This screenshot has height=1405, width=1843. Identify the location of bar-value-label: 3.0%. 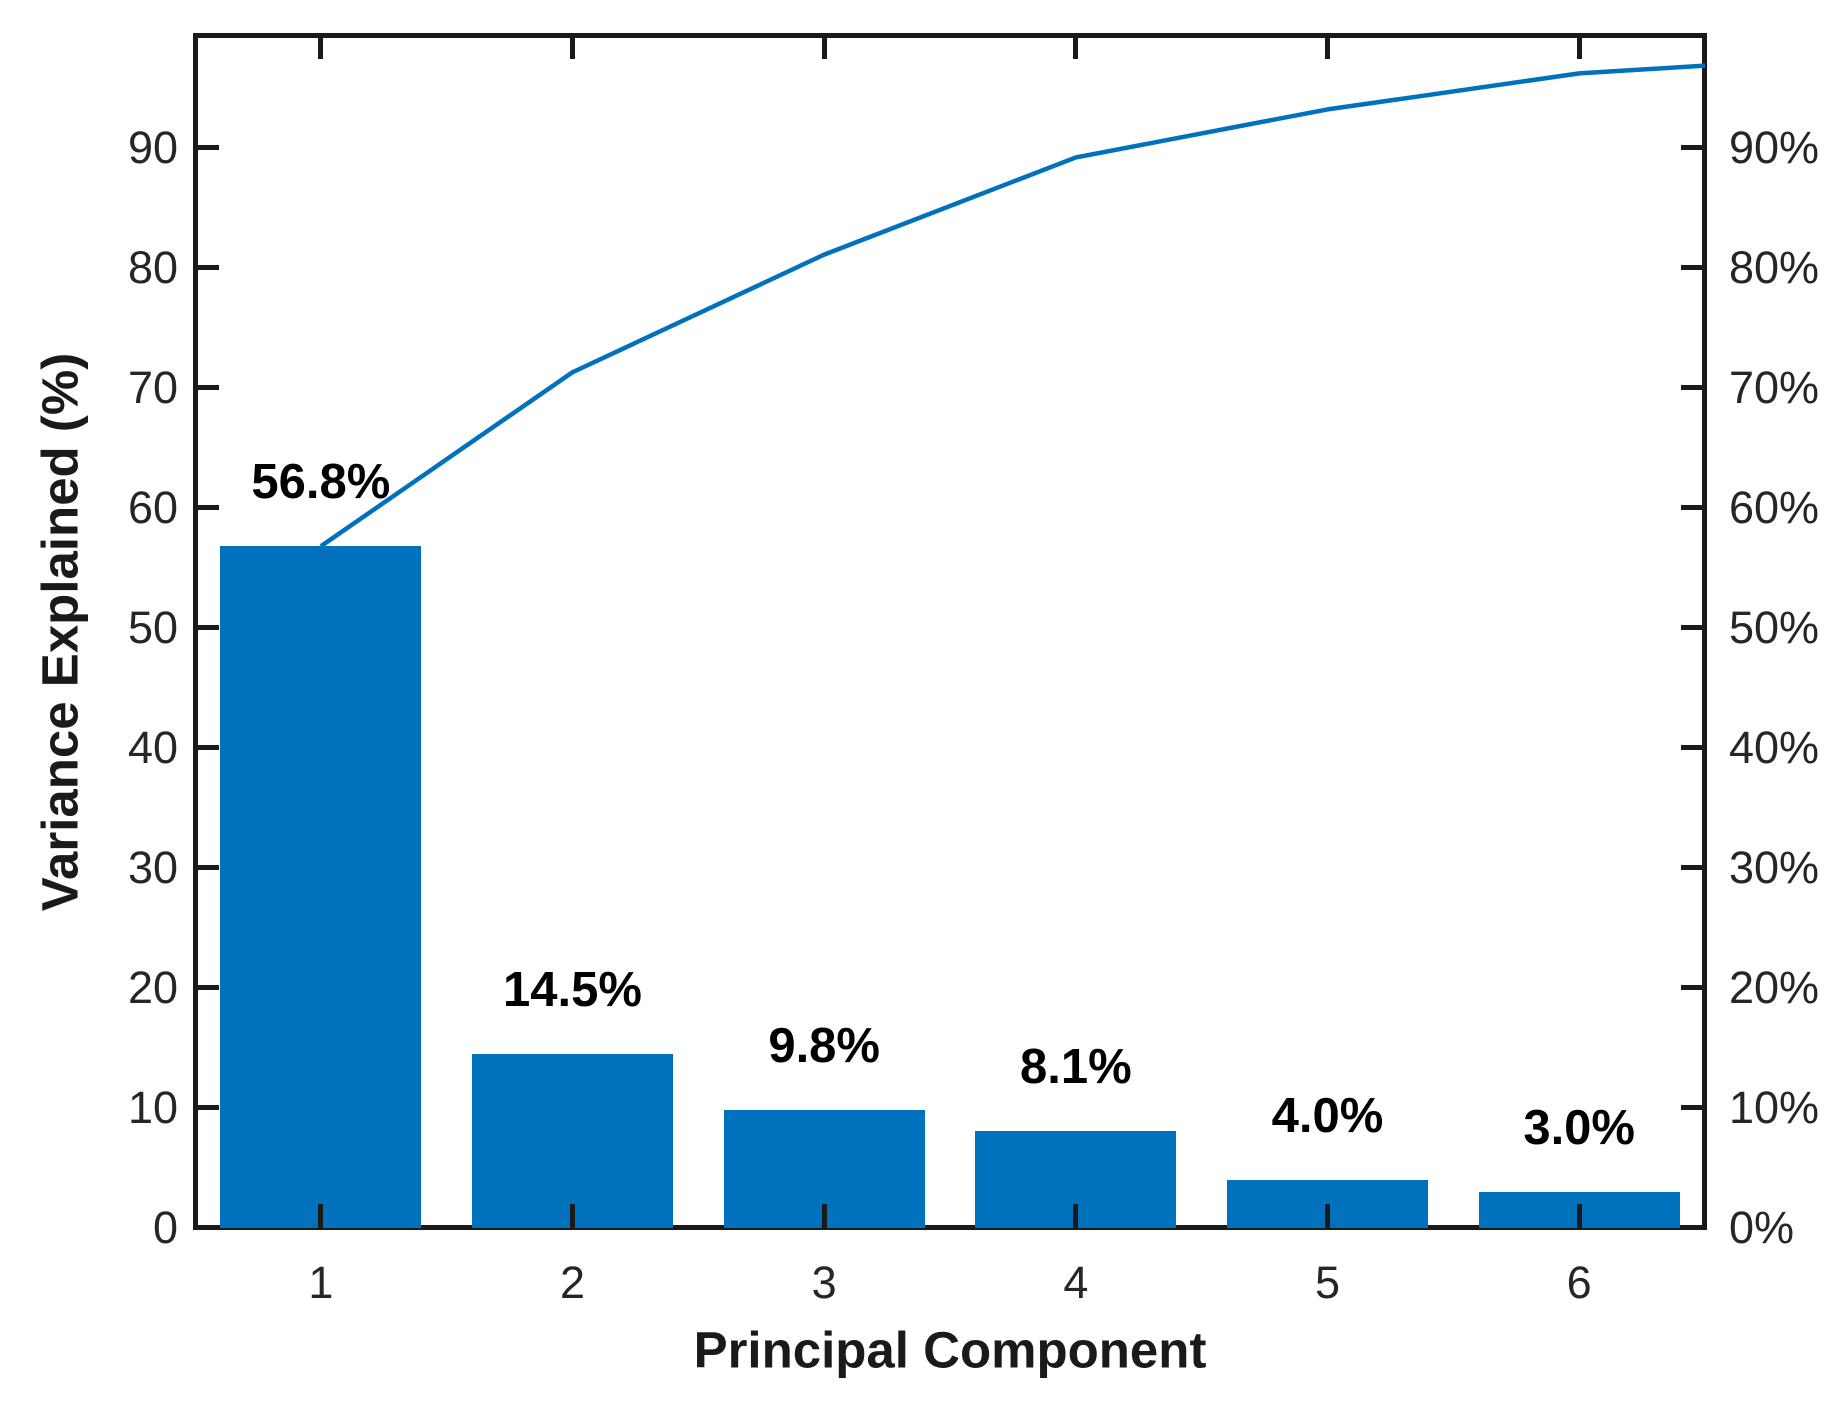
(1579, 1127).